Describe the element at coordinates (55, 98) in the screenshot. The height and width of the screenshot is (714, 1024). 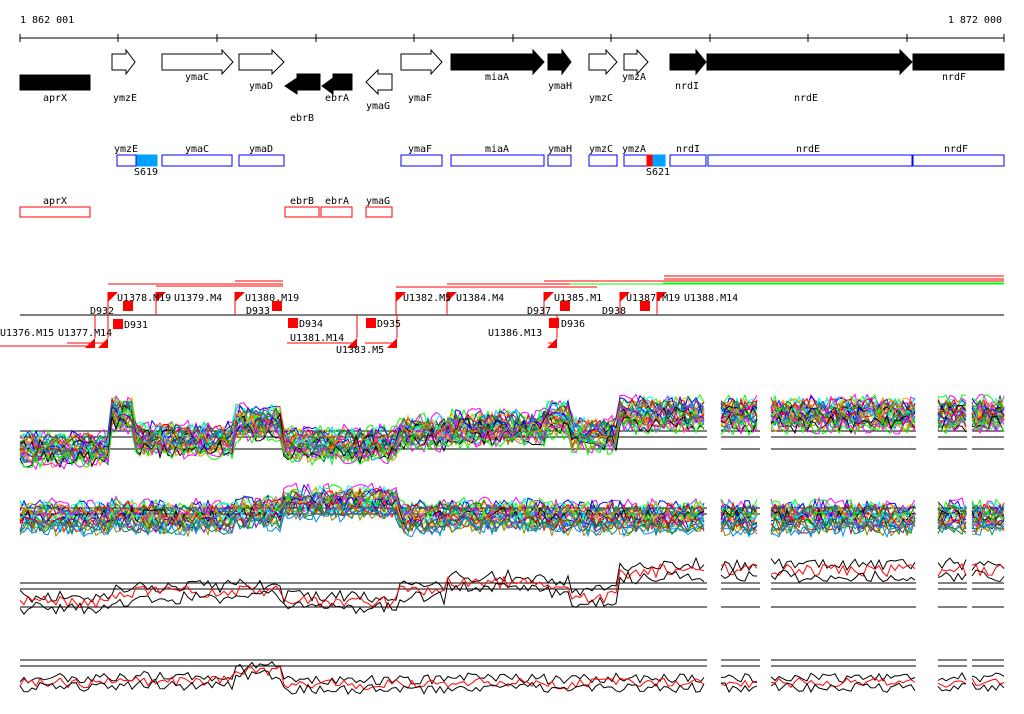
I see `gene-aprX: aprX` at that location.